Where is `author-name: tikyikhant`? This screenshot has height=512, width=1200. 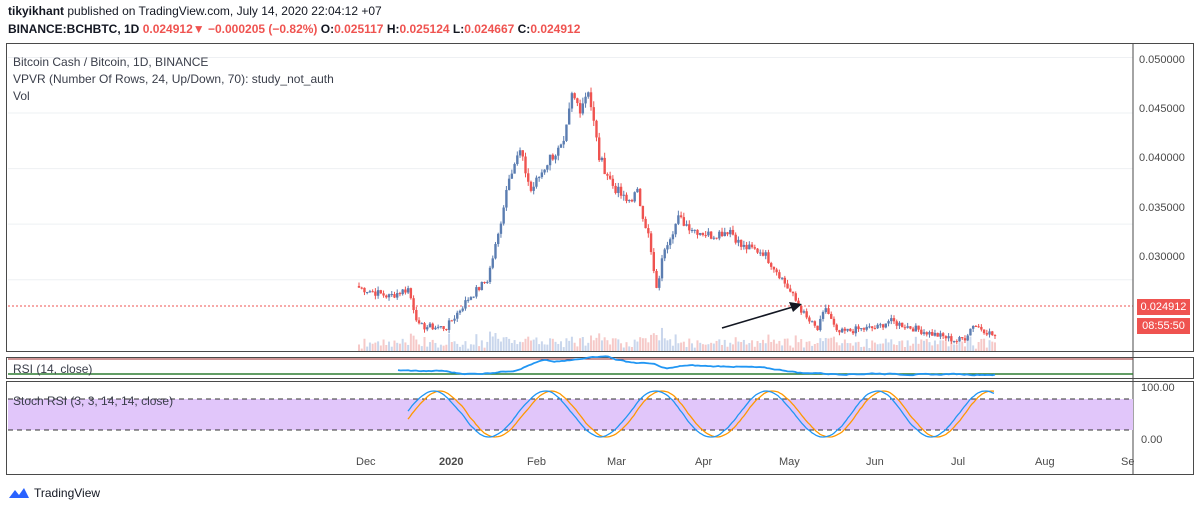
author-name: tikyikhant is located at coordinates (36, 11).